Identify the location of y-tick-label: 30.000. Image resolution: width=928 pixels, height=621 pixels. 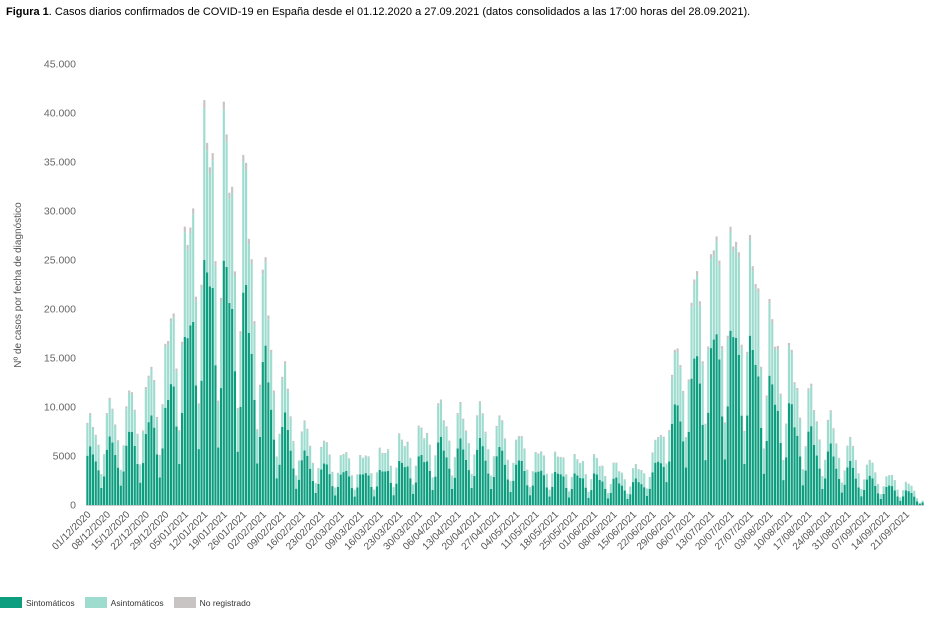
(60, 212).